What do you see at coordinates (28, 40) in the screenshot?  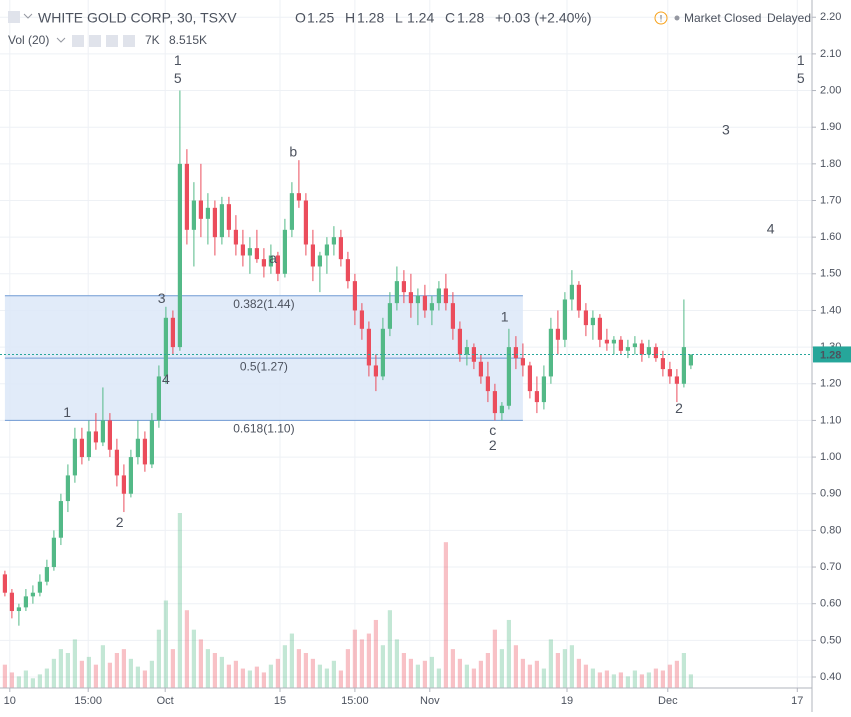 I see `volume-label: Vol (20)` at bounding box center [28, 40].